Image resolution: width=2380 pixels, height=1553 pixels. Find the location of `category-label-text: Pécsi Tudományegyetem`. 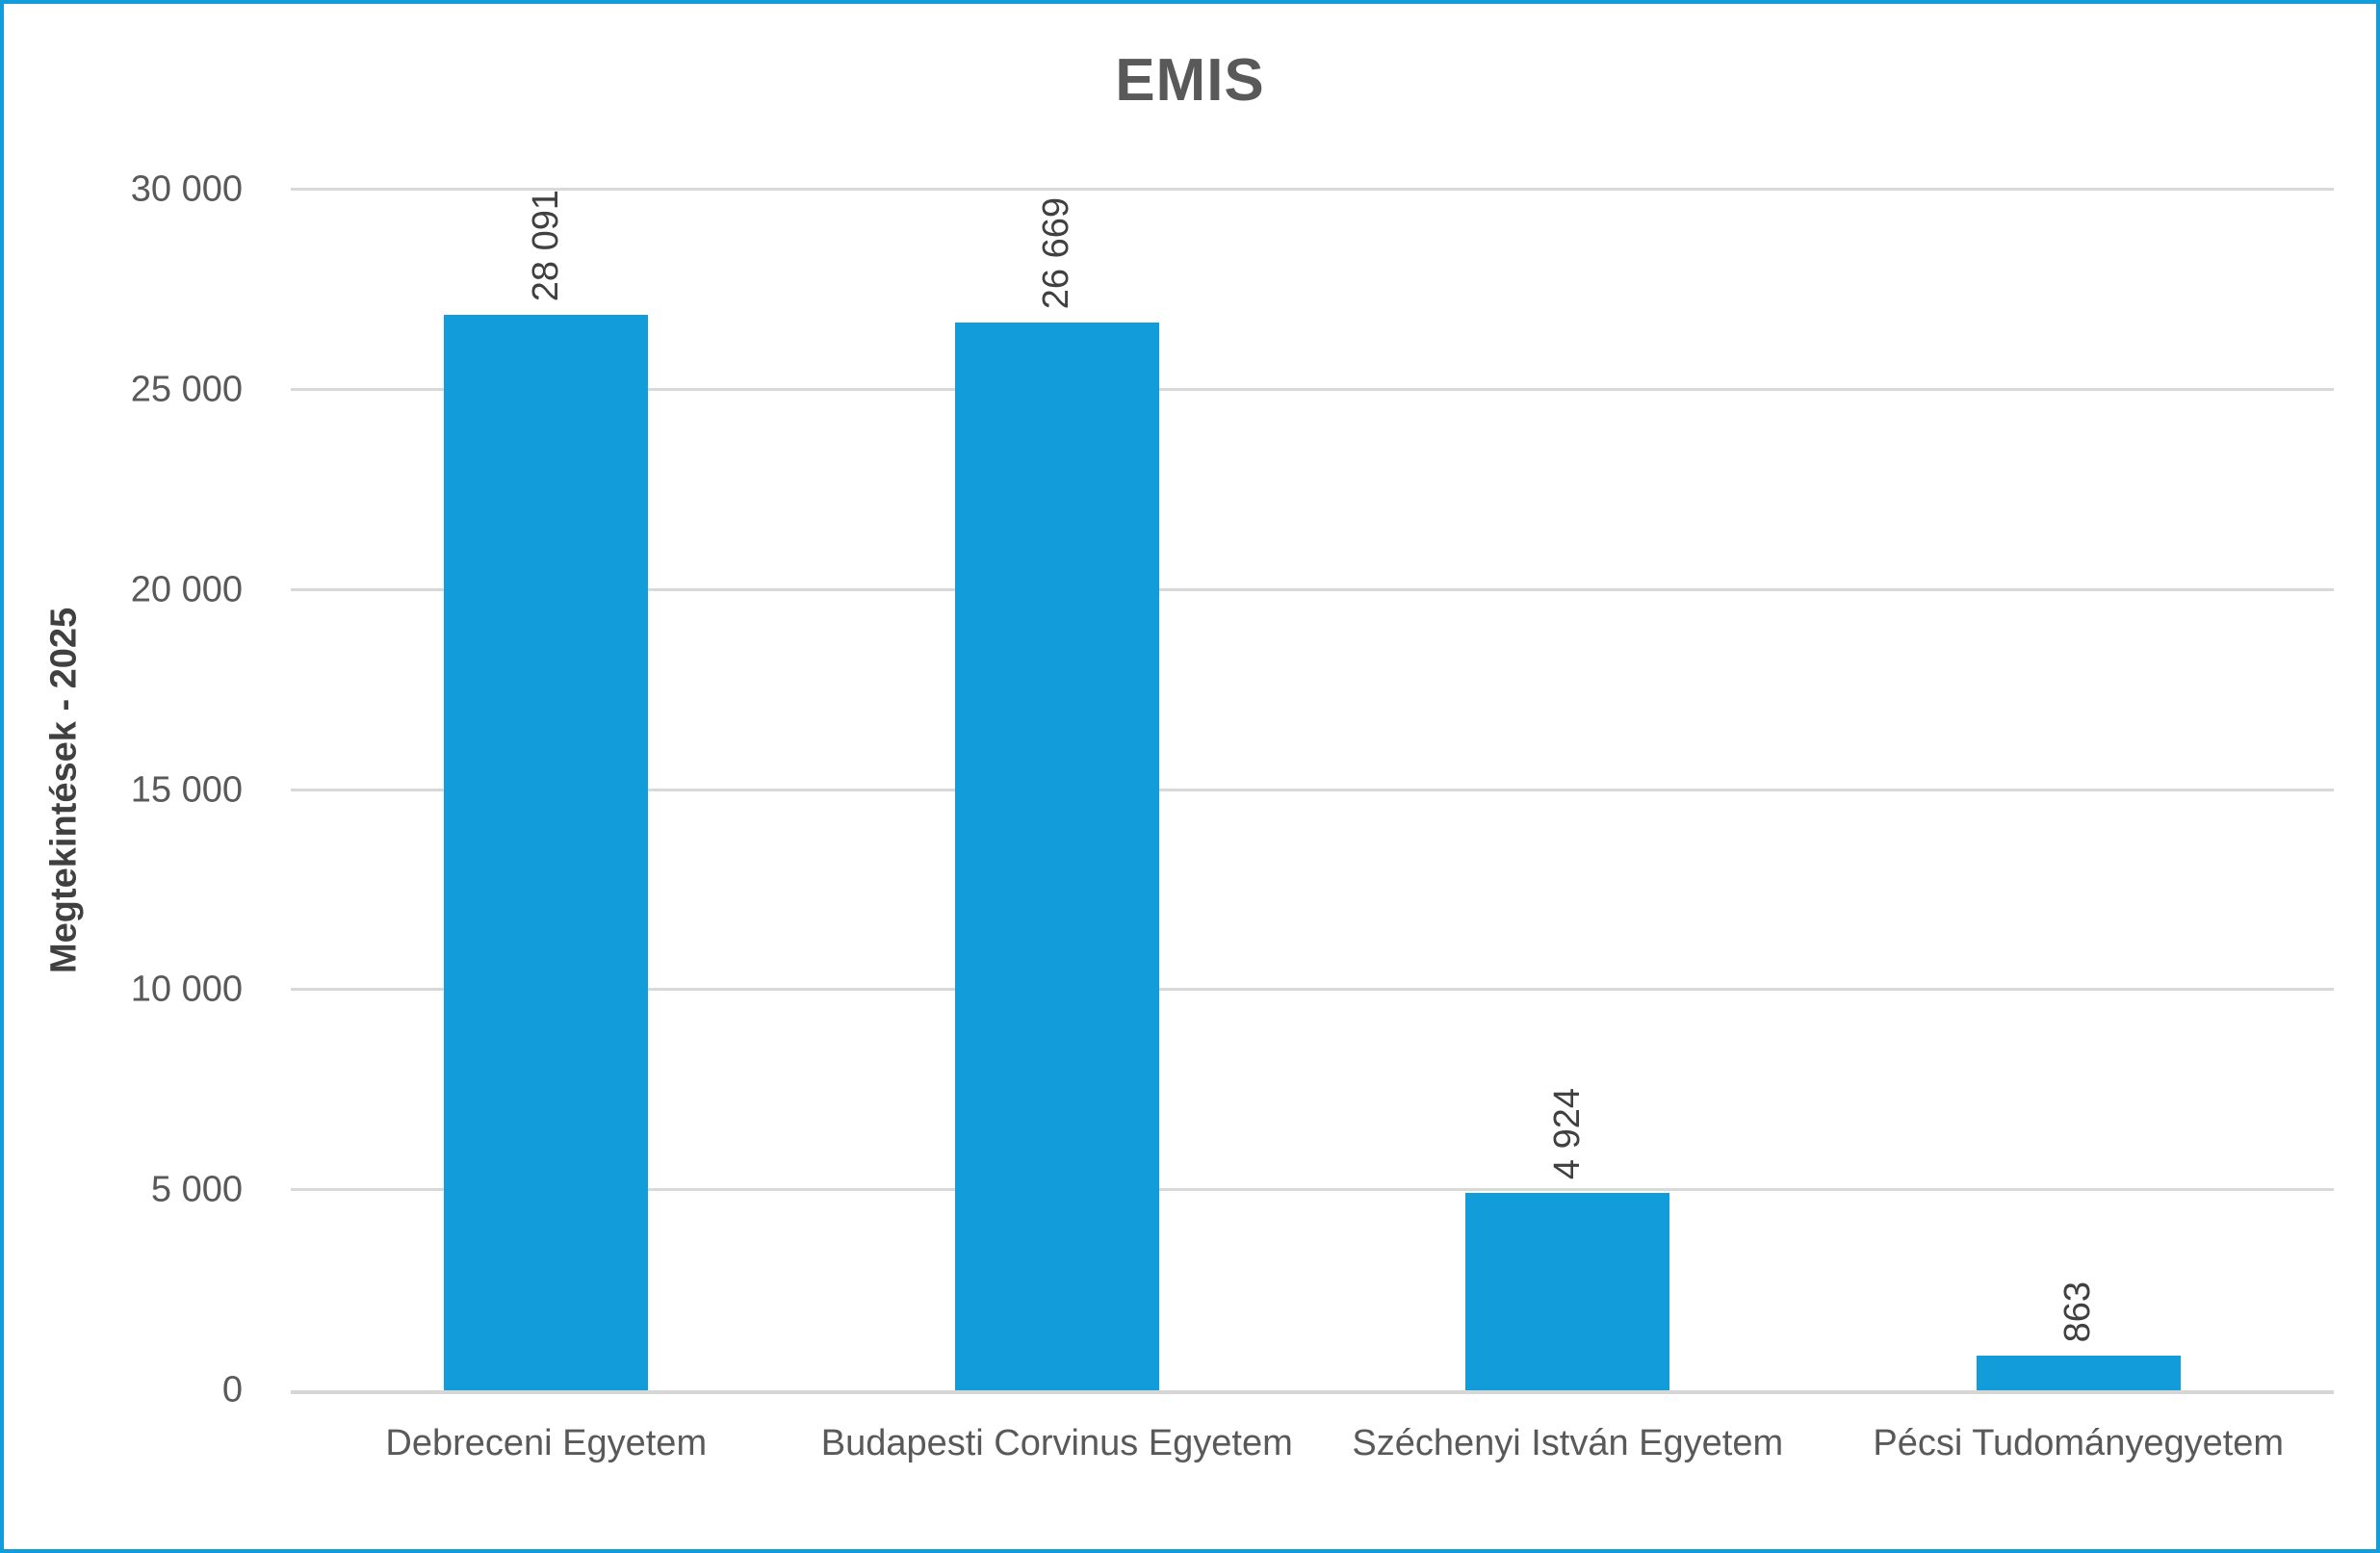

category-label-text: Pécsi Tudományegyetem is located at coordinates (2079, 1443).